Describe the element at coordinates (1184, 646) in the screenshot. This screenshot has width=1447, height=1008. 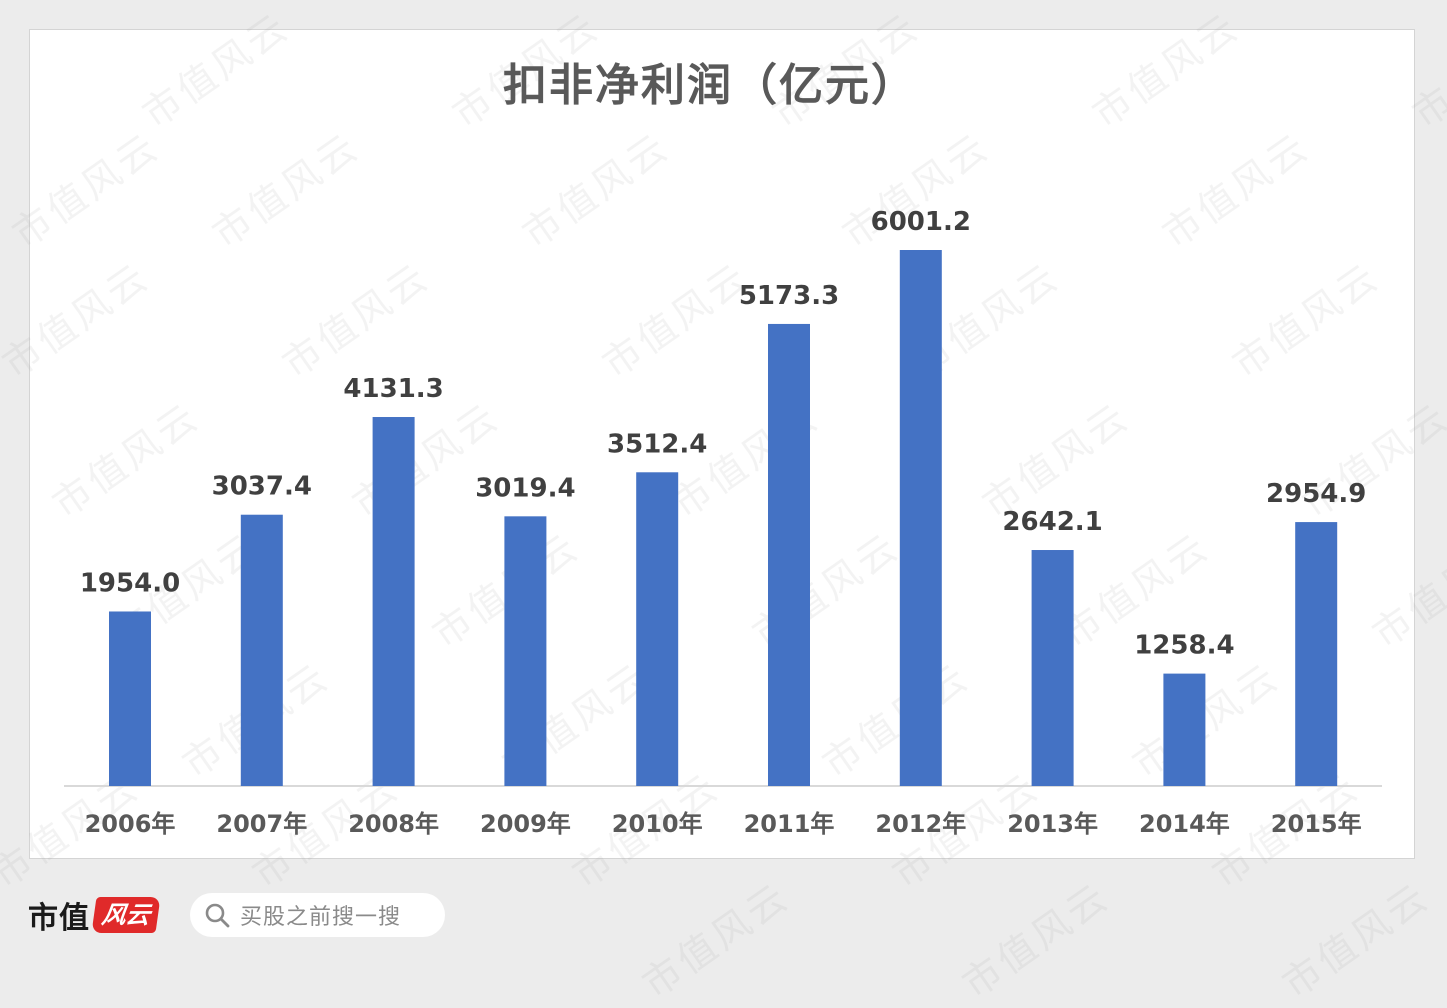
I see `data-label-8: 1258.4` at that location.